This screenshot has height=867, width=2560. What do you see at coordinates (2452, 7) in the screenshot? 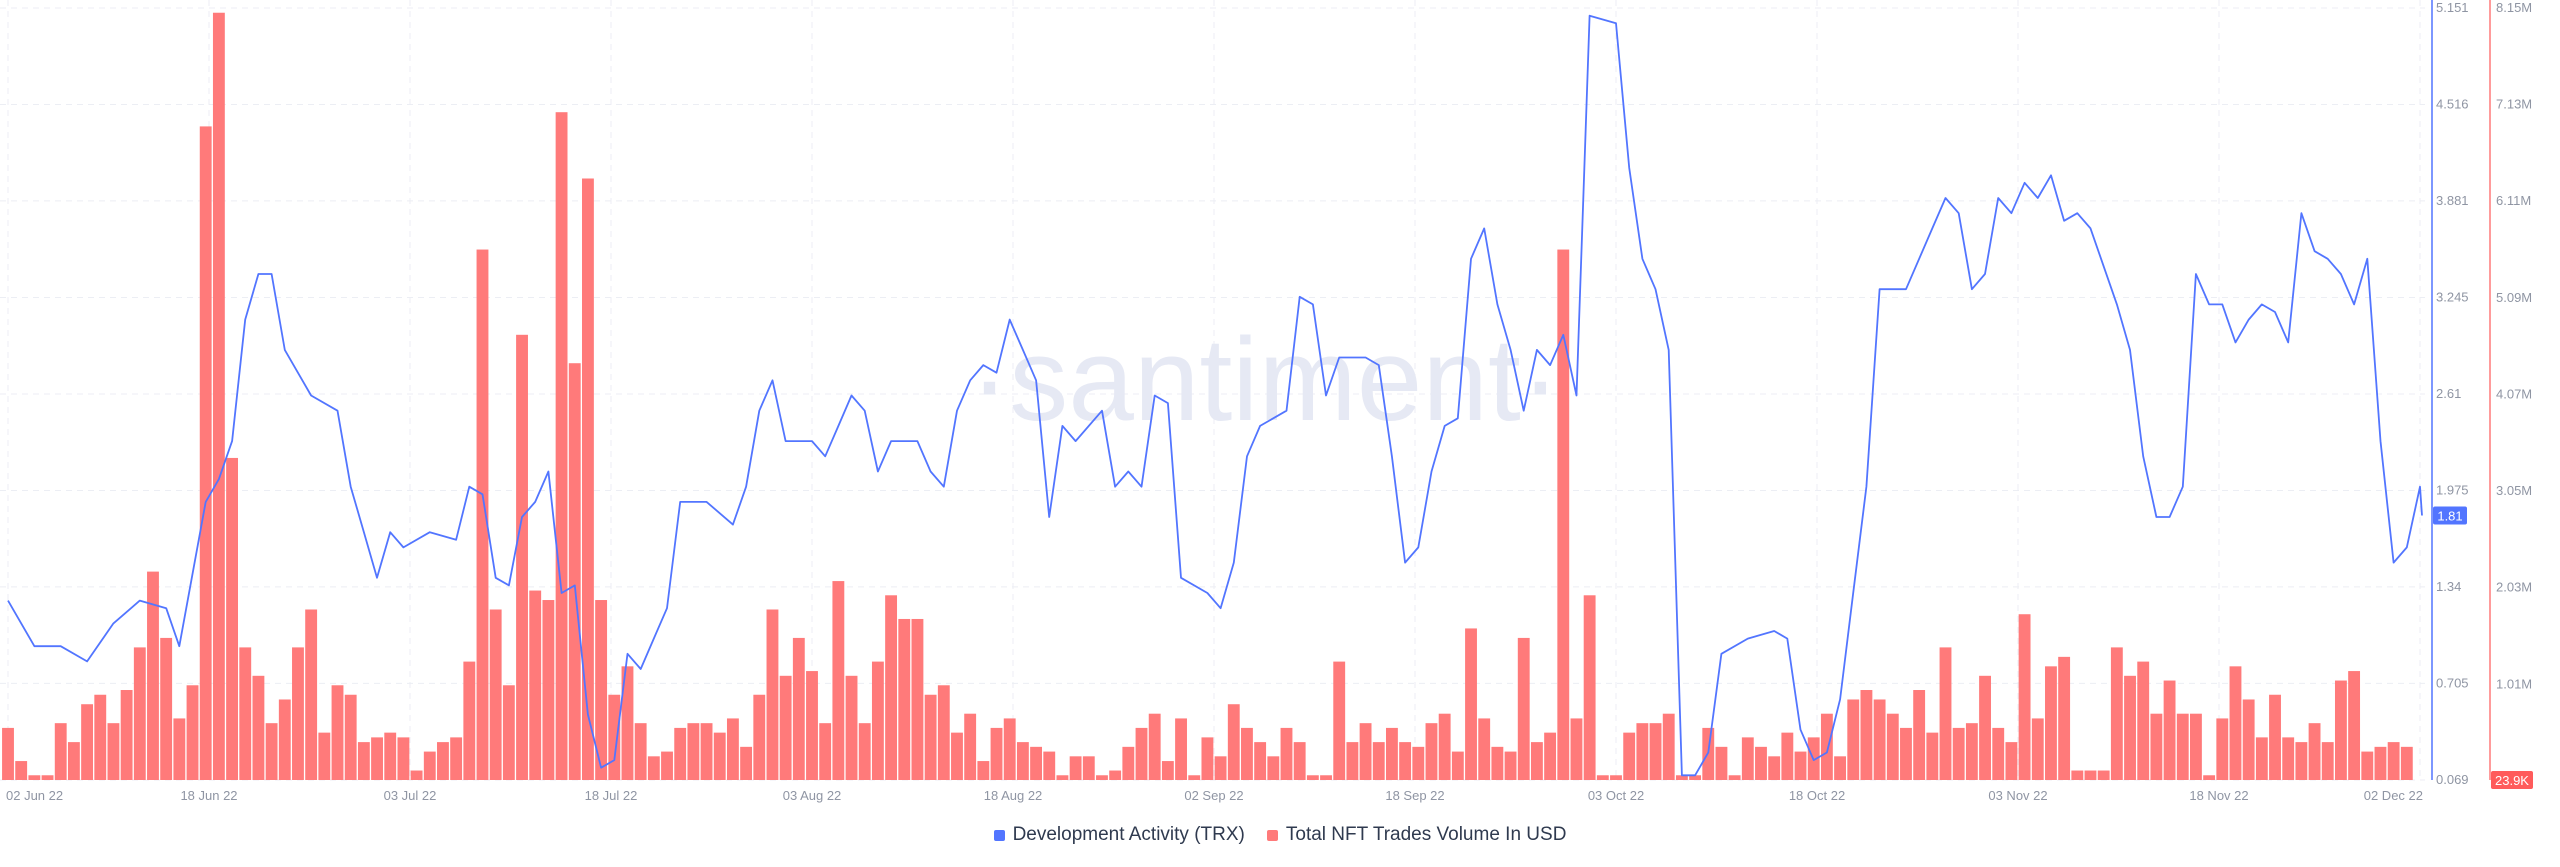
I see `left-axis-tick-label: 5.151` at bounding box center [2452, 7].